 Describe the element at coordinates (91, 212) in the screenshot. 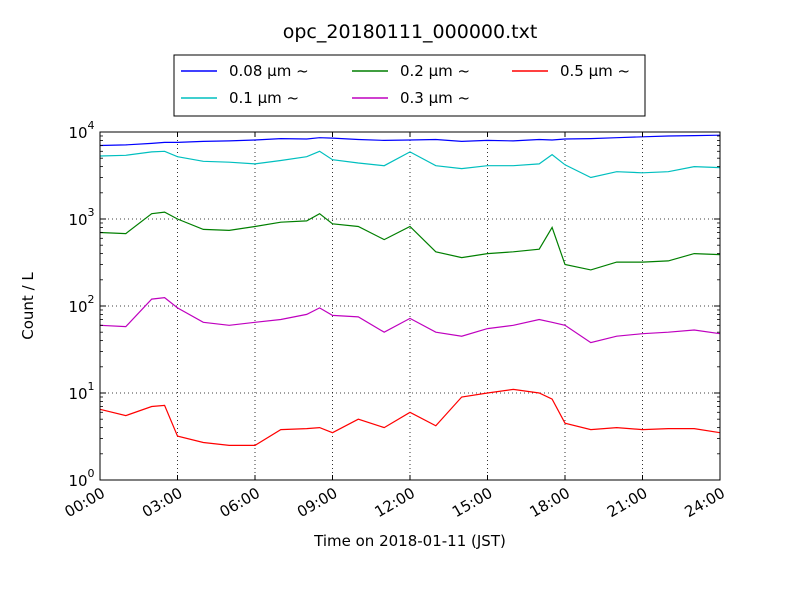

I see `y-tick-exponent: 3` at that location.